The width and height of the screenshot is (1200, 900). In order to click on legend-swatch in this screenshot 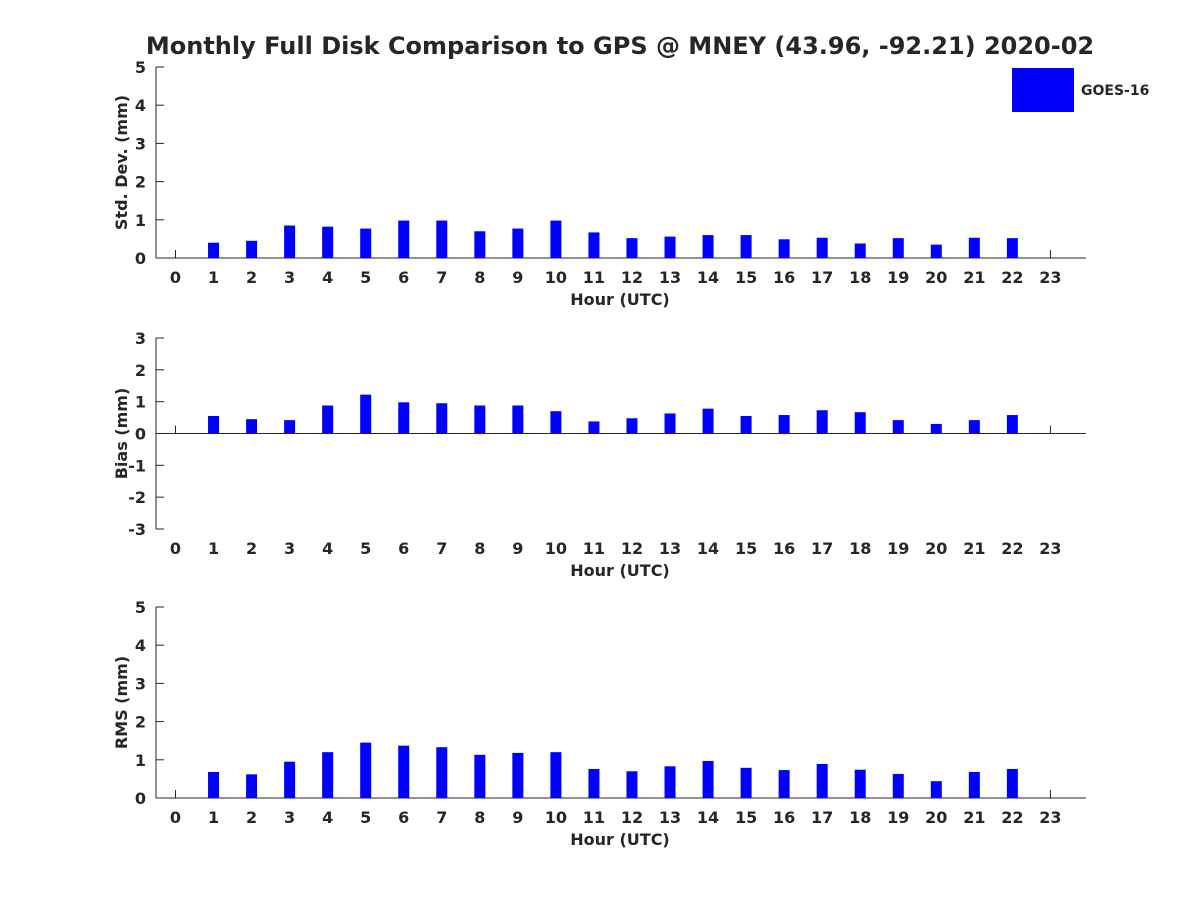, I will do `click(1043, 90)`.